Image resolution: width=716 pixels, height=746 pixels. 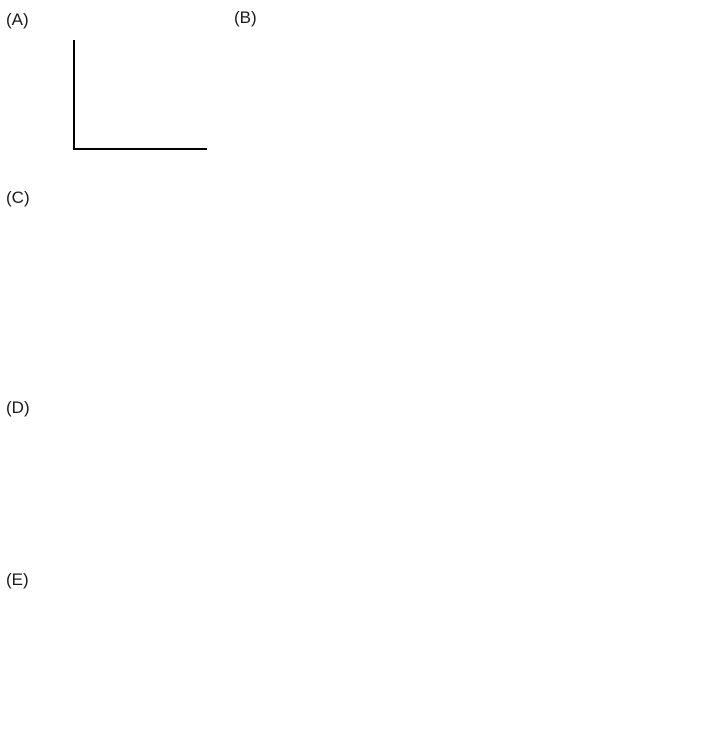 What do you see at coordinates (17, 579) in the screenshot?
I see `panel-letter-e: (E)` at bounding box center [17, 579].